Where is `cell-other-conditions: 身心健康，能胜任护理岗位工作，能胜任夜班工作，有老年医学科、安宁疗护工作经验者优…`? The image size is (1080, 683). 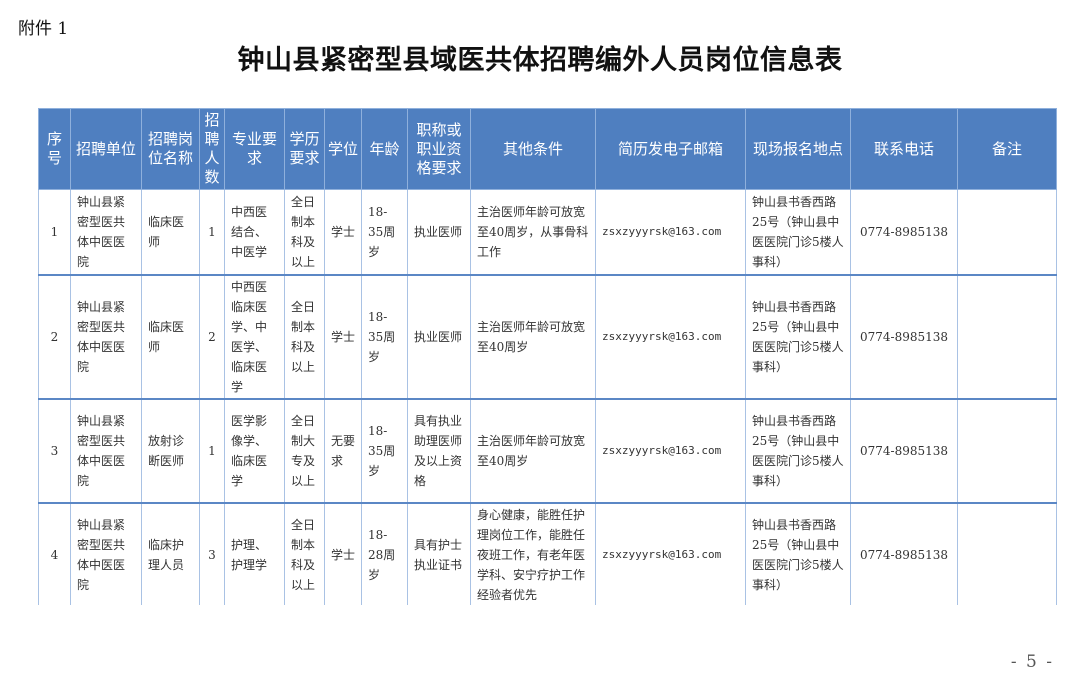
cell-other-conditions: 身心健康，能胜任护理岗位工作，能胜任夜班工作，有老年医学科、安宁疗护工作经验者优… is located at coordinates (533, 554).